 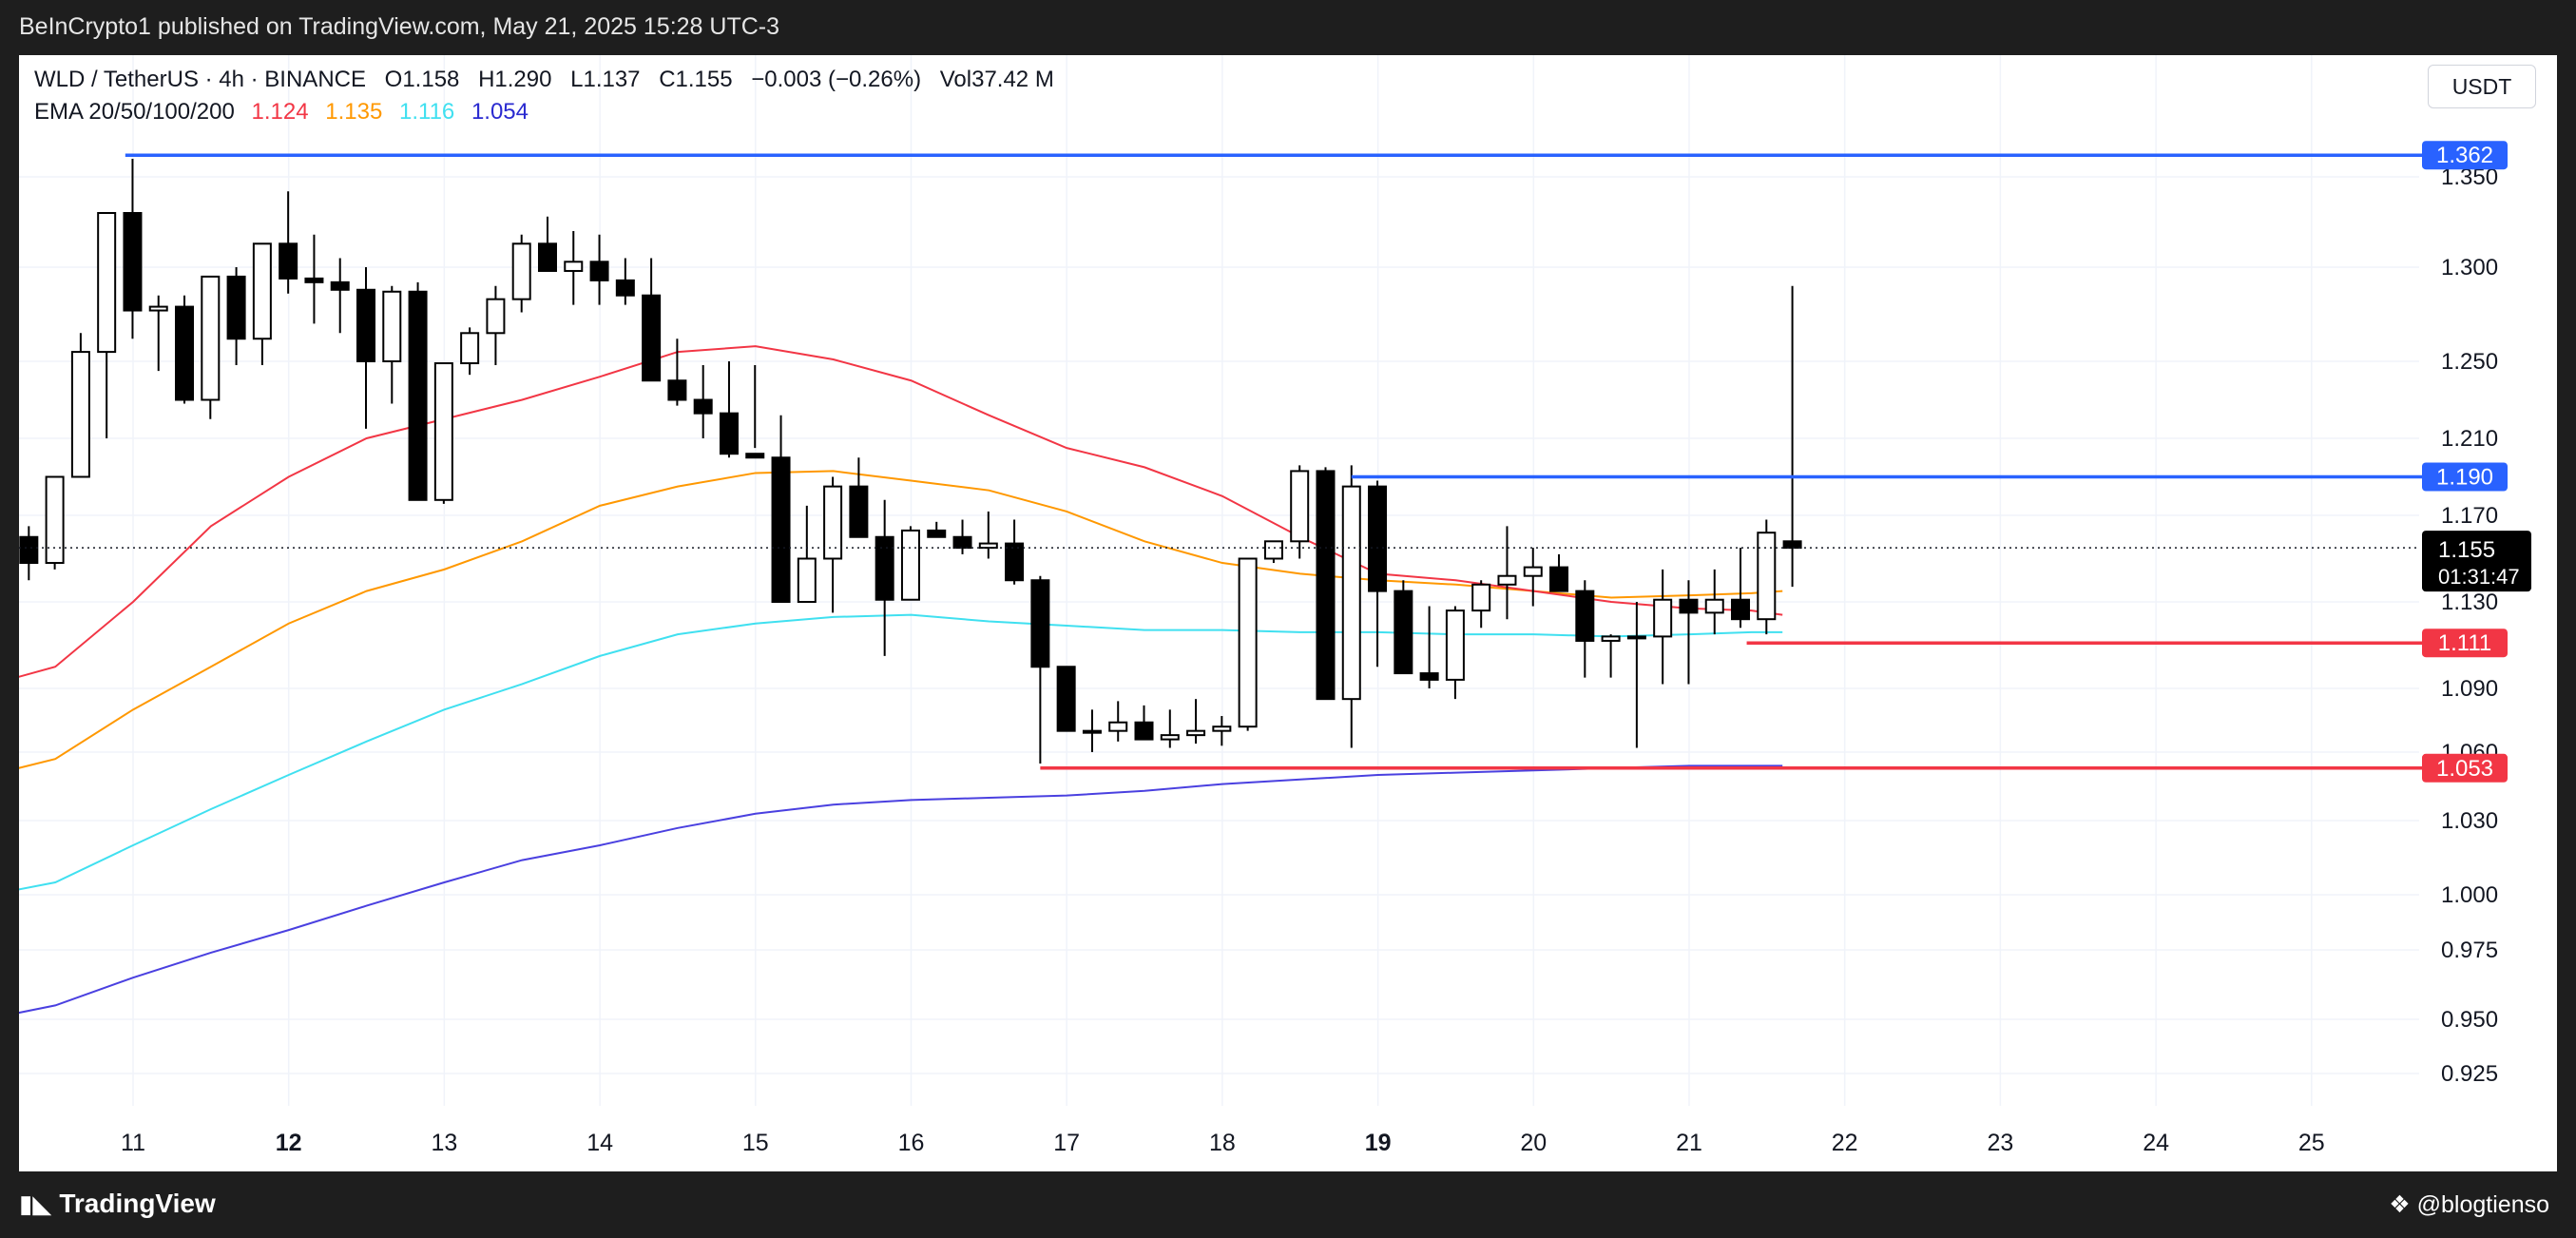 What do you see at coordinates (2464, 769) in the screenshot?
I see `level-label: 1.053` at bounding box center [2464, 769].